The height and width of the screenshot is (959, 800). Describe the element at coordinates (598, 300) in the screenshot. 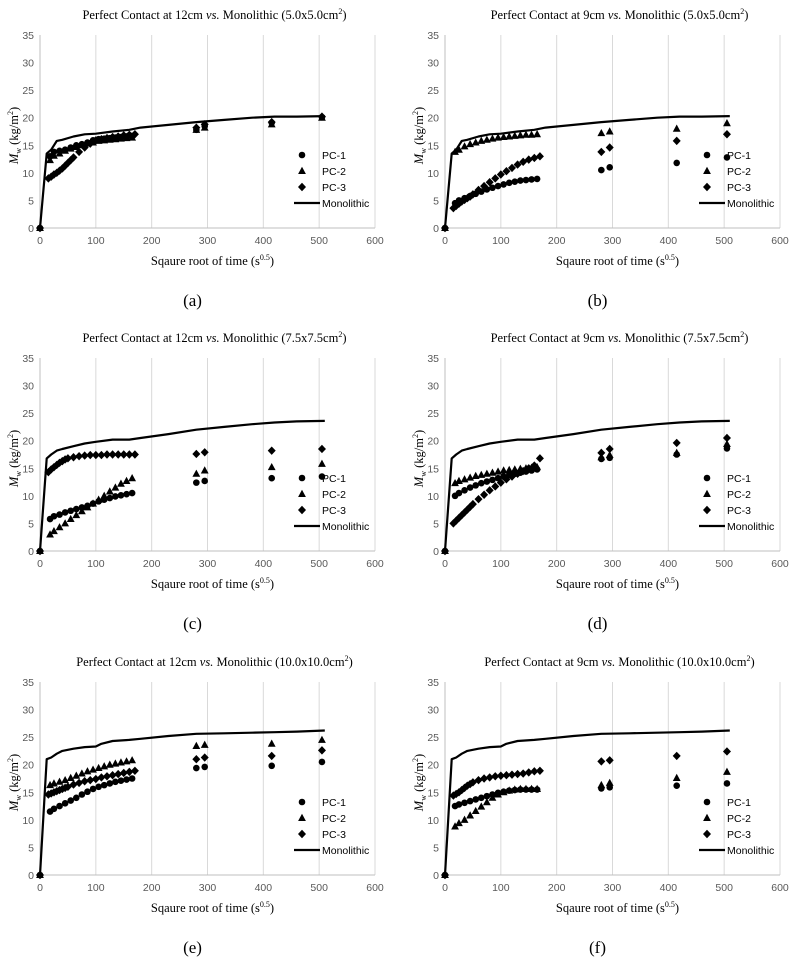

I see `panel-label: (b)` at that location.